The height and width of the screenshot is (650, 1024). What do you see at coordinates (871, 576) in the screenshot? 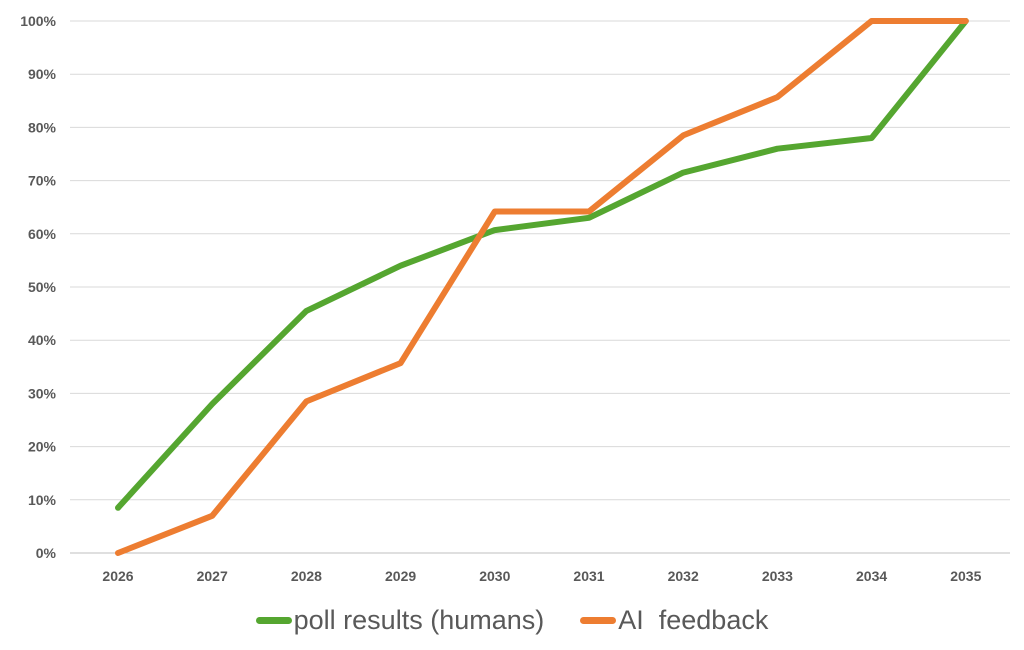
I see `x-tick-label: 2034` at bounding box center [871, 576].